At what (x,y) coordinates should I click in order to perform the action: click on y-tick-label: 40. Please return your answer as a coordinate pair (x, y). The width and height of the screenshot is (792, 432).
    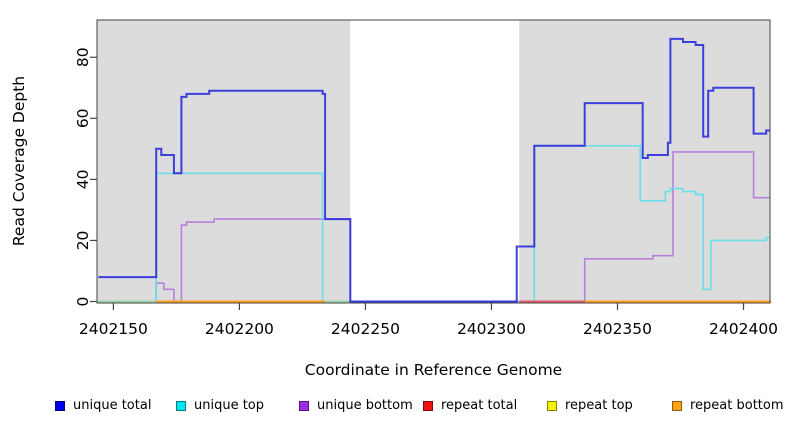
    Looking at the image, I should click on (83, 180).